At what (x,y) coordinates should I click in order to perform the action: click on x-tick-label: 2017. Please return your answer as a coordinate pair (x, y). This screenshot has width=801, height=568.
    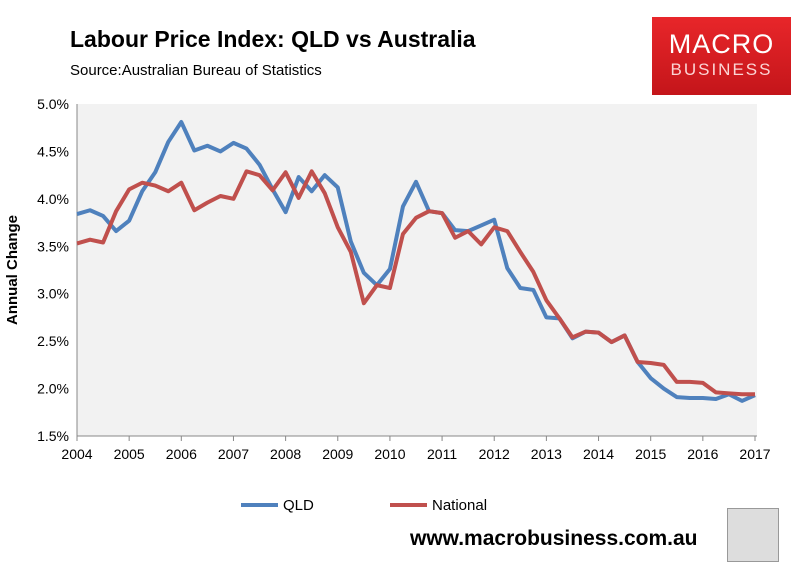
    Looking at the image, I should click on (754, 454).